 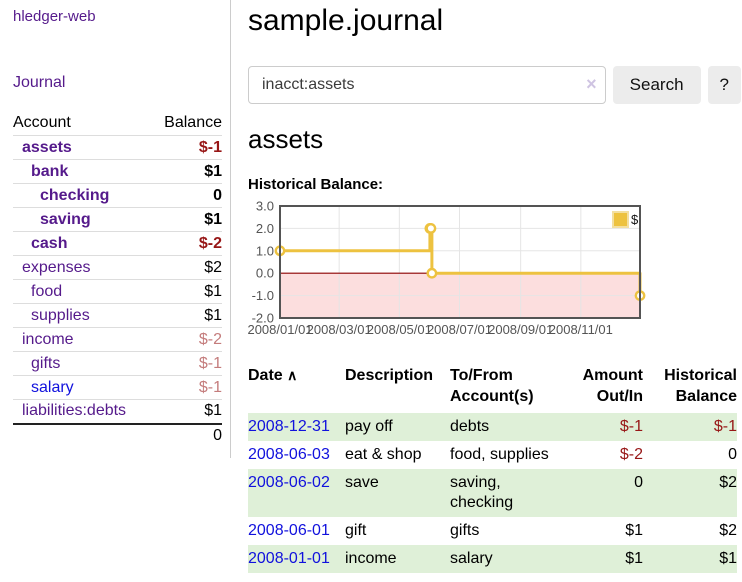 What do you see at coordinates (117, 435) in the screenshot?
I see `accounts-total-row: 0` at bounding box center [117, 435].